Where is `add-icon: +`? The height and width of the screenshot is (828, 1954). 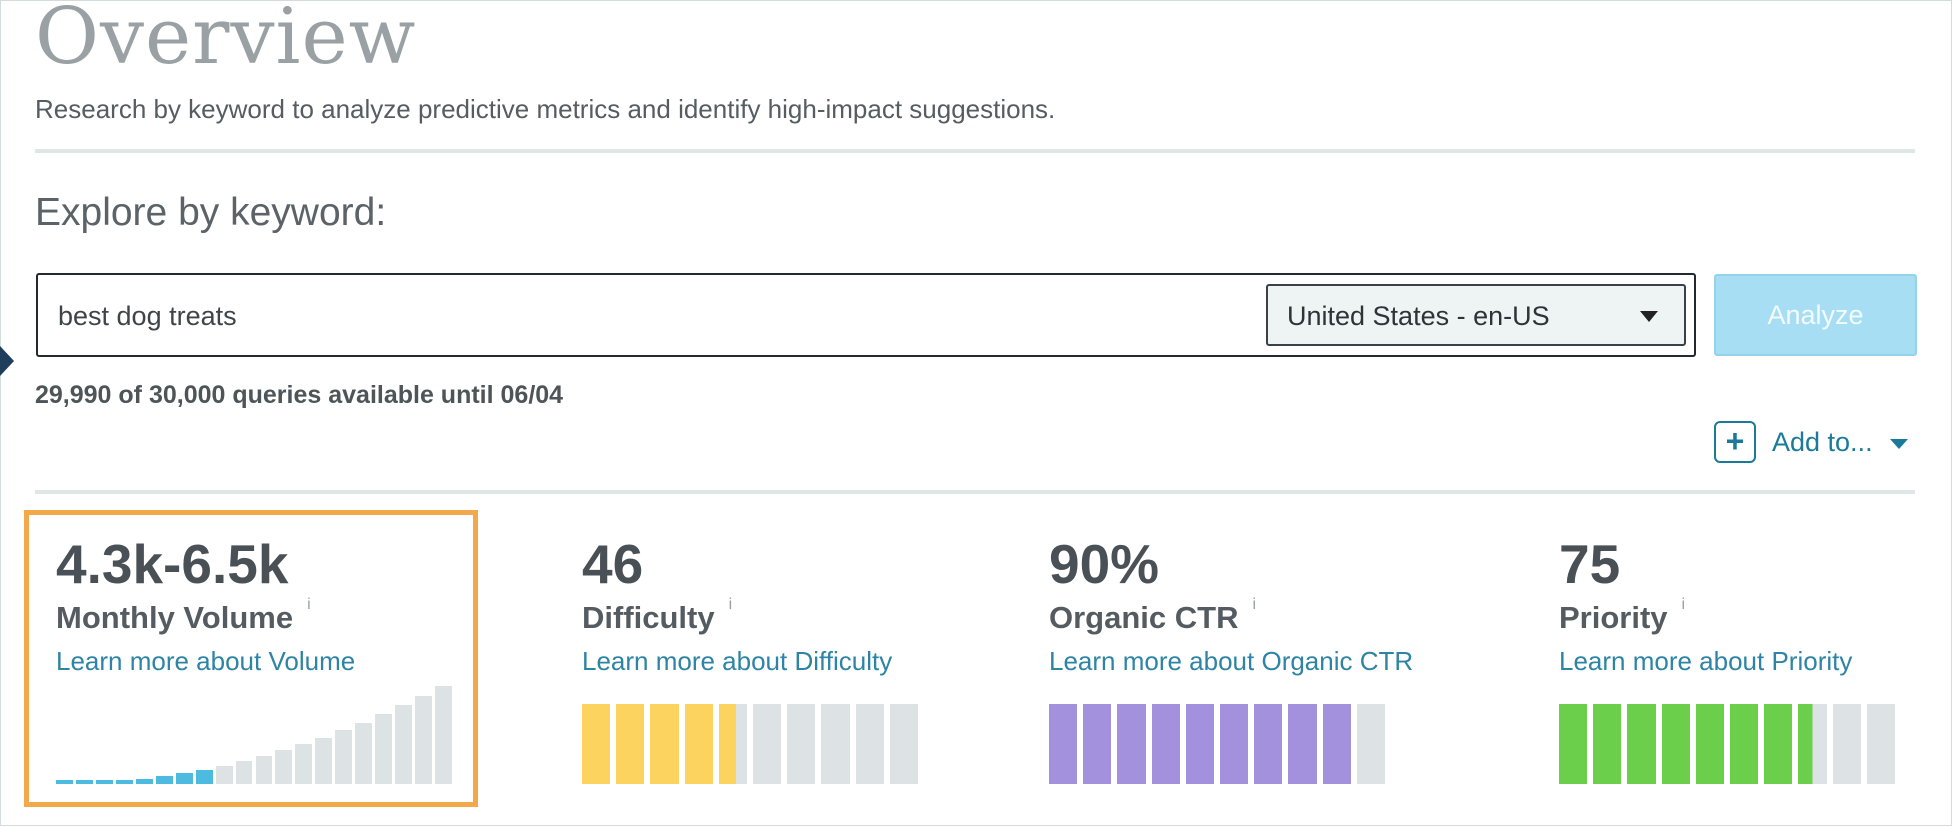 add-icon: + is located at coordinates (1735, 442).